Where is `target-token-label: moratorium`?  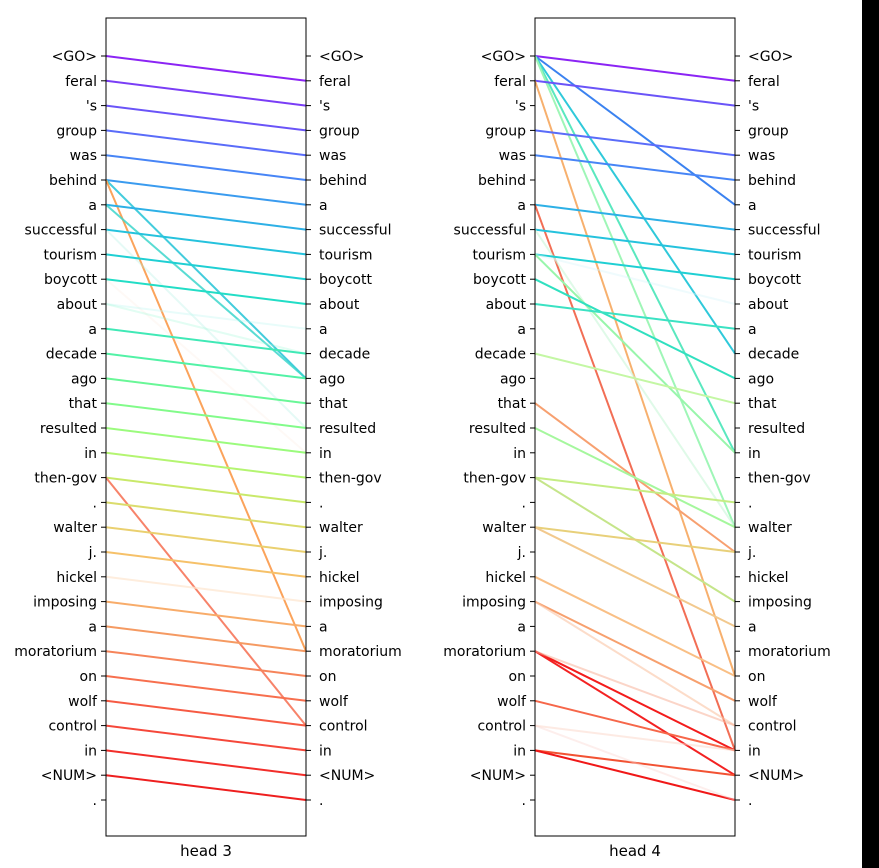 target-token-label: moratorium is located at coordinates (360, 652).